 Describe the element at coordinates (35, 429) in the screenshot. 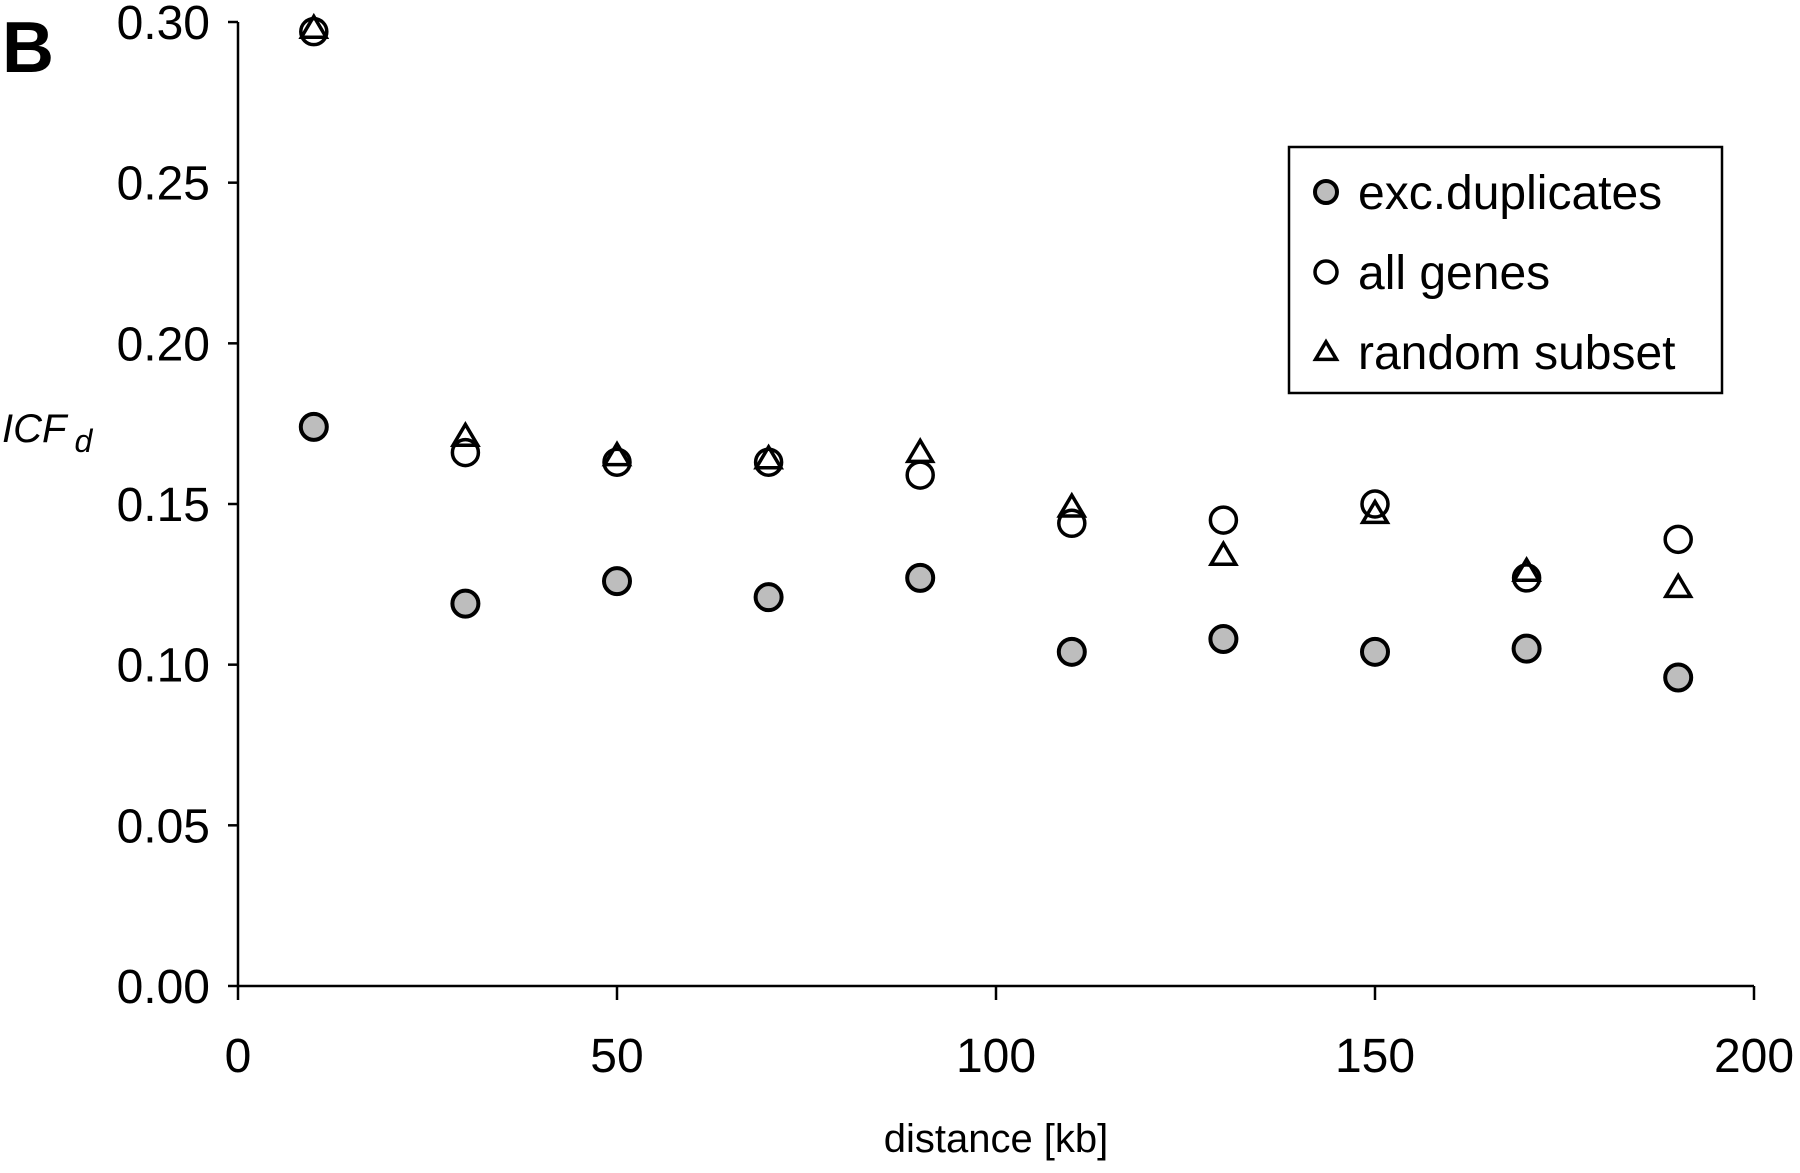

I see `y-axis-title-main: ICF` at that location.